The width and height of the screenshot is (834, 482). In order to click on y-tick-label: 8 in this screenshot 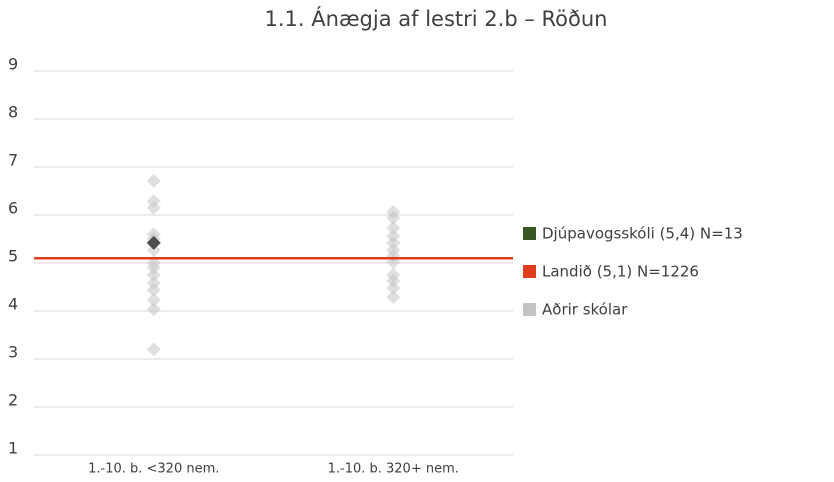, I will do `click(13, 112)`.